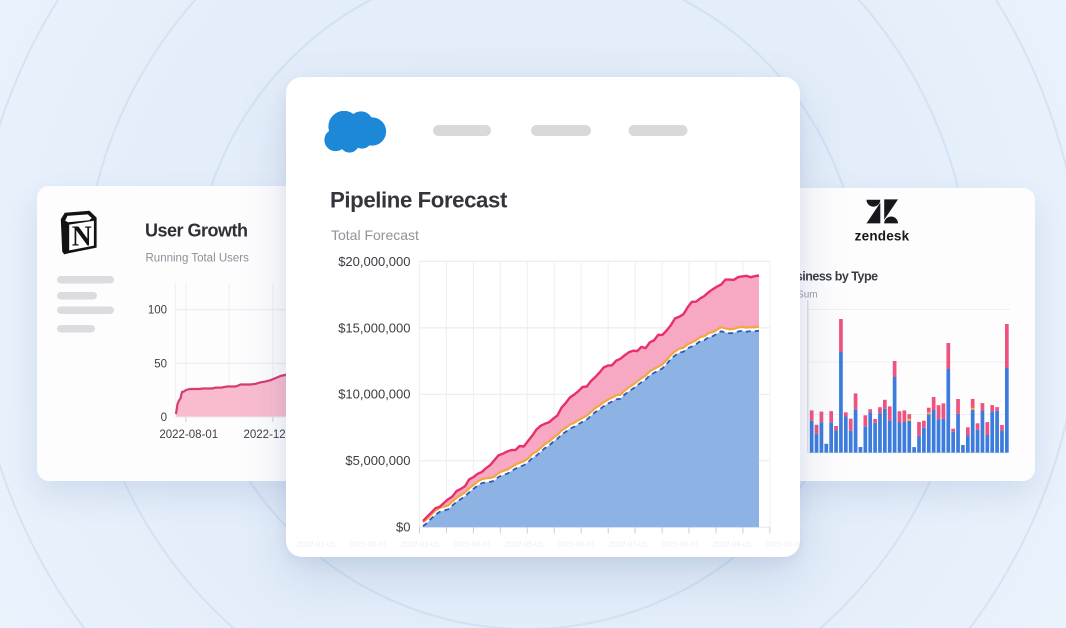  What do you see at coordinates (403, 527) in the screenshot?
I see `svg-text: $0` at bounding box center [403, 527].